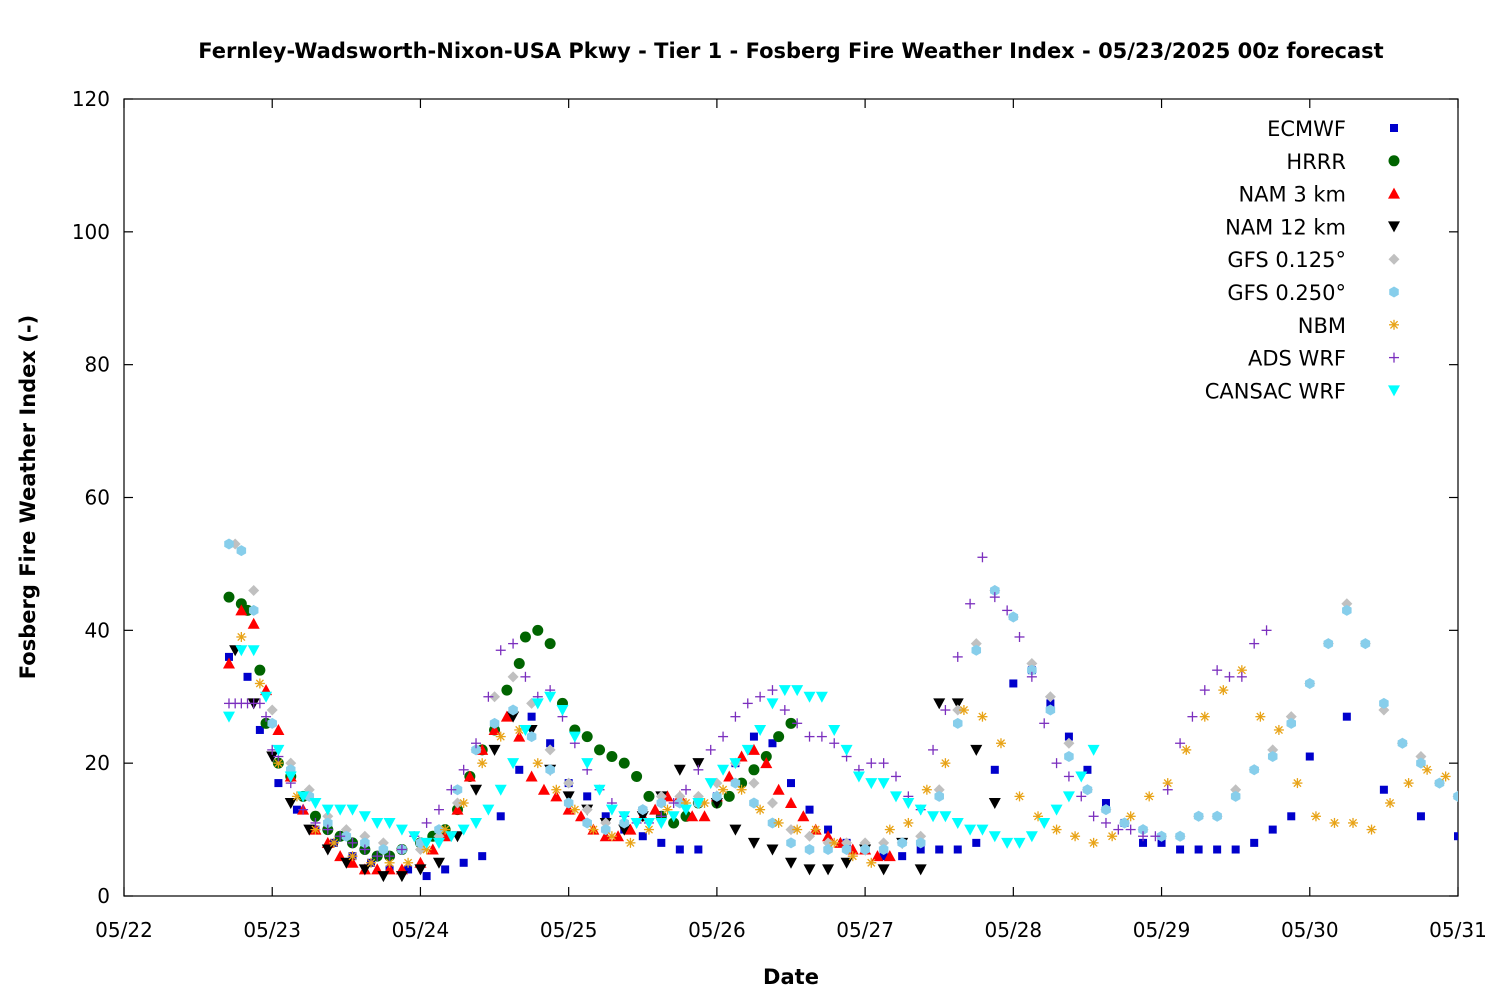 This screenshot has width=1500, height=1000. I want to click on x-tick-label: 05/30, so click(1310, 930).